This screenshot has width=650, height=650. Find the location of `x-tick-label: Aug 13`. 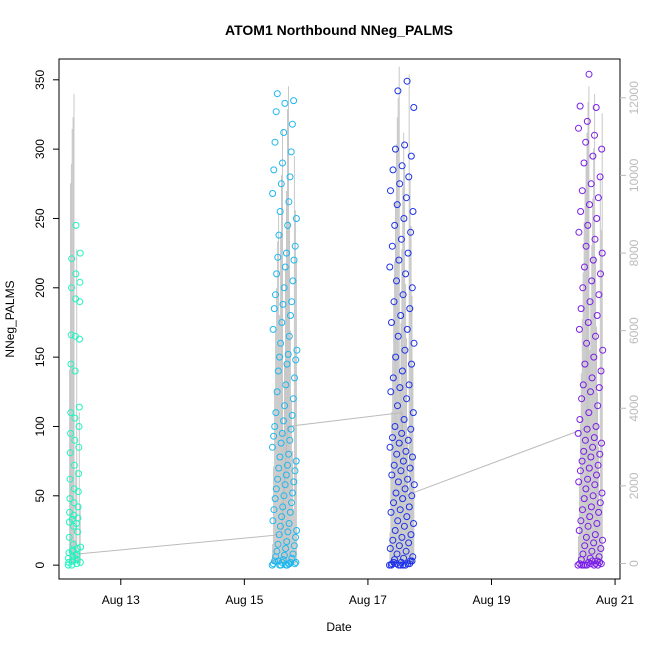

x-tick-label: Aug 13 is located at coordinates (121, 600).